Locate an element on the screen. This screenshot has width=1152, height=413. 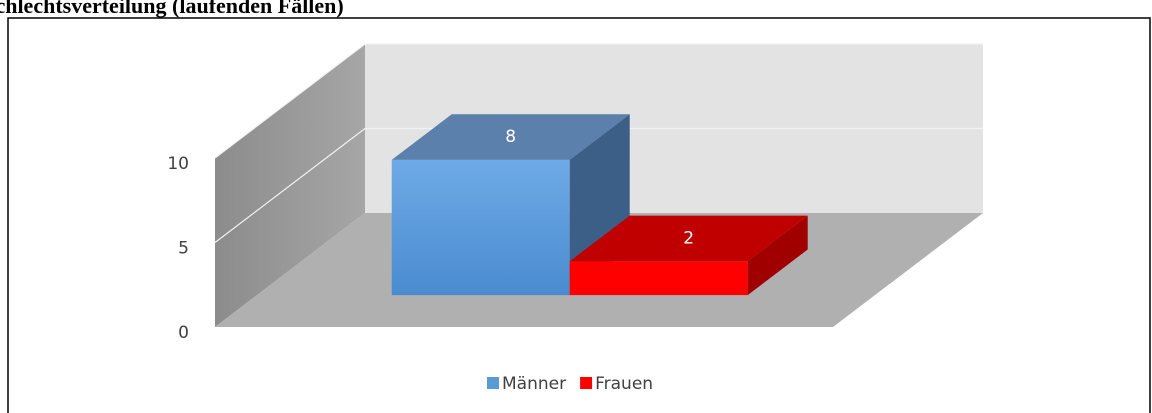
legend: Männer Frauen is located at coordinates (570, 384).